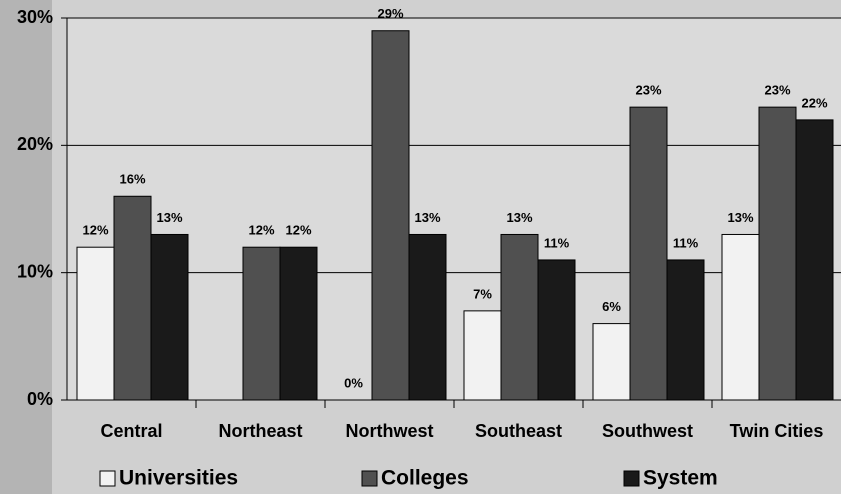 This screenshot has width=841, height=494. I want to click on x-tick-label: Twin Cities, so click(777, 431).